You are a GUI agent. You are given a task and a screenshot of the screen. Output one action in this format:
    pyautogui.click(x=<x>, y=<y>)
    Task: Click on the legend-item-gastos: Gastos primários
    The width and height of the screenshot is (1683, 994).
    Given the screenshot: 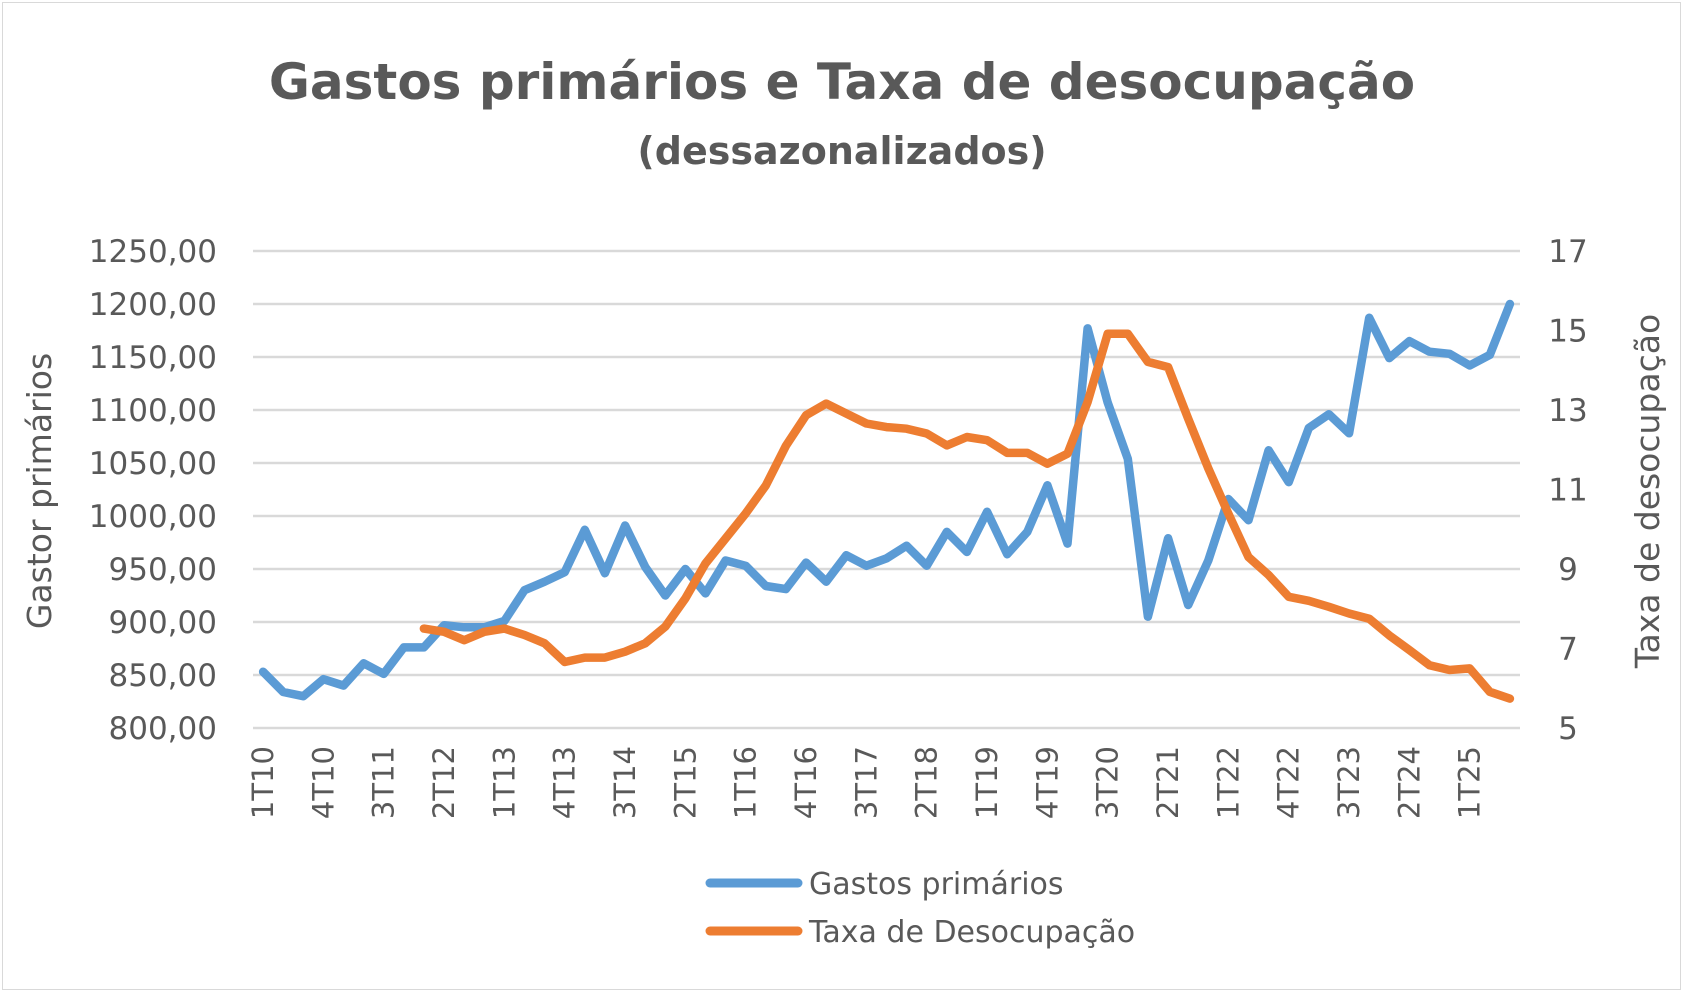 What is the action you would take?
    pyautogui.click(x=887, y=884)
    